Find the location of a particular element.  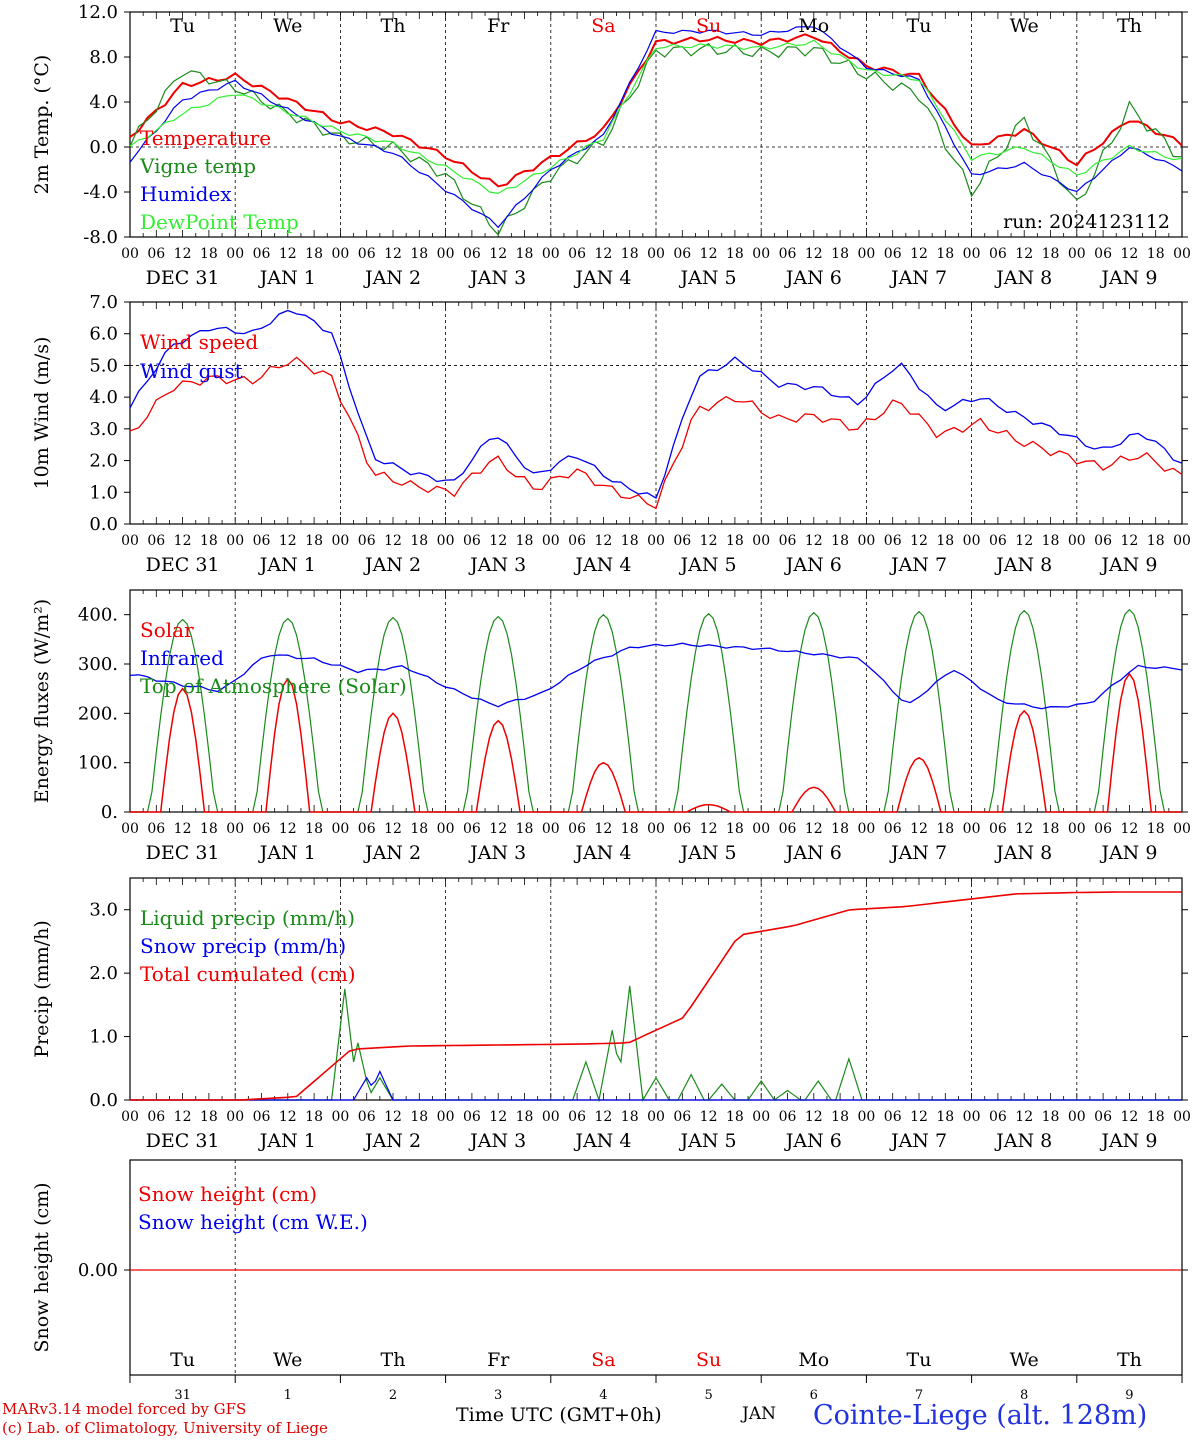

y-tick-label: 300. is located at coordinates (98, 664).